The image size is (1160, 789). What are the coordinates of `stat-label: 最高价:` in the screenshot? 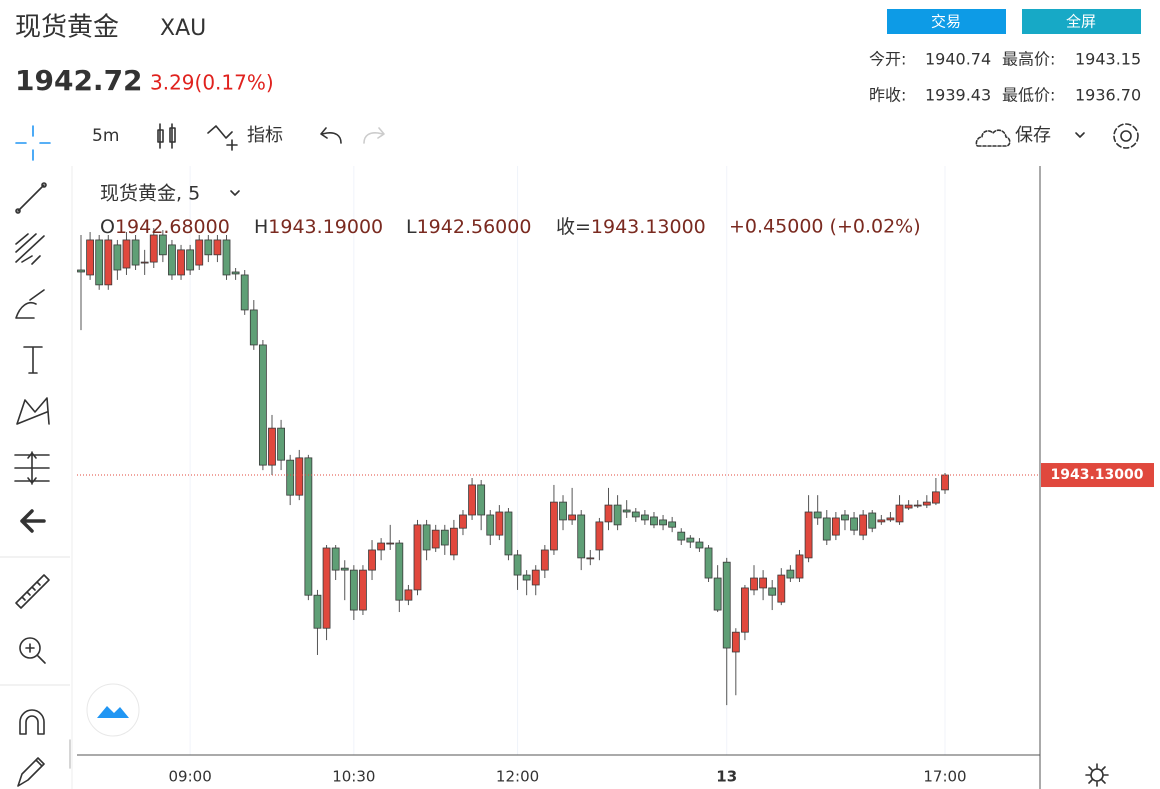 It's located at (1028, 59).